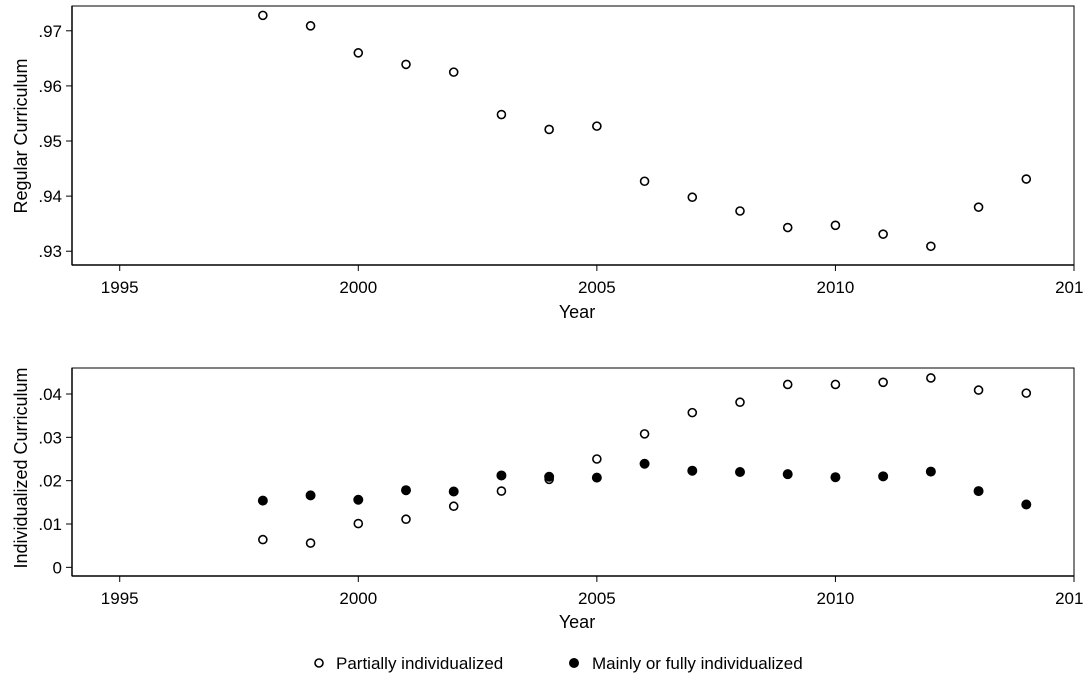  I want to click on top-y-tick-label: .93, so click(50, 251).